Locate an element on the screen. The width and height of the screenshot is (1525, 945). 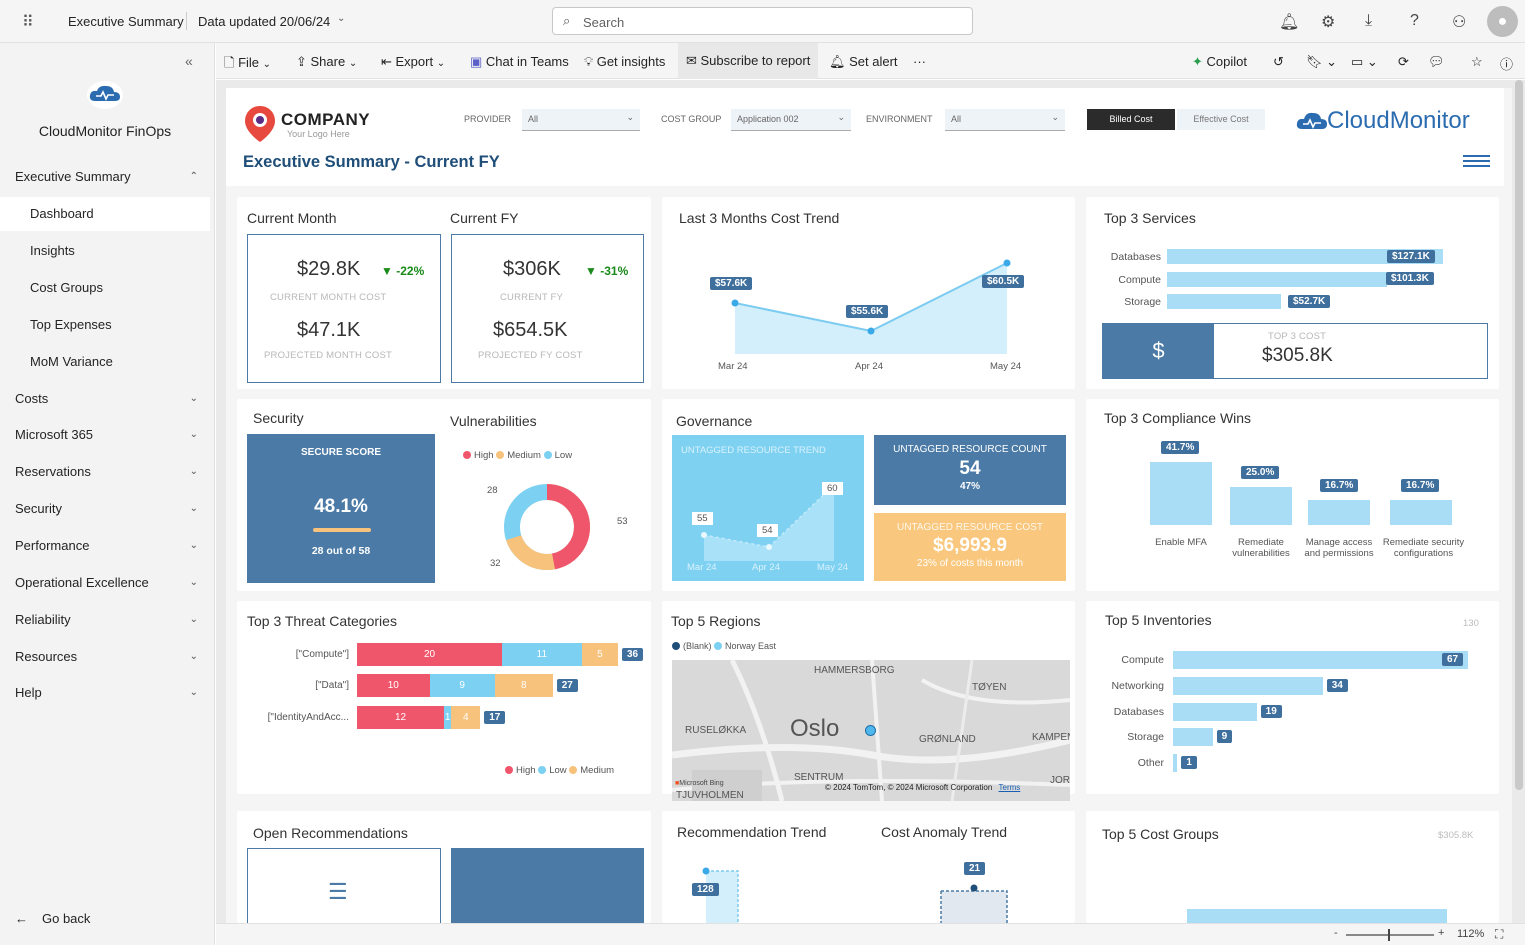
sidebar-item-executive-summary: Executive Summary ⌃ is located at coordinates (105, 177).